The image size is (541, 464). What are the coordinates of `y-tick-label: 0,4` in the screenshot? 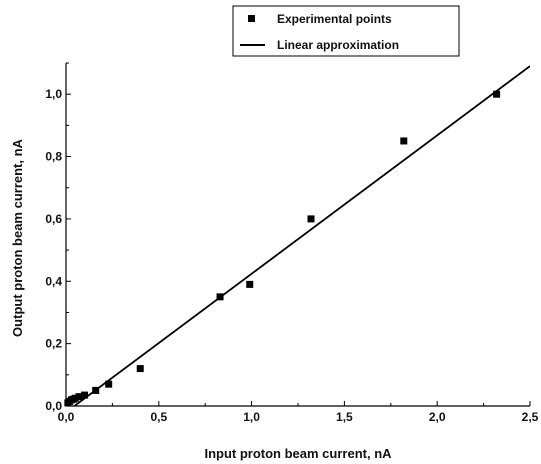 It's located at (53, 281).